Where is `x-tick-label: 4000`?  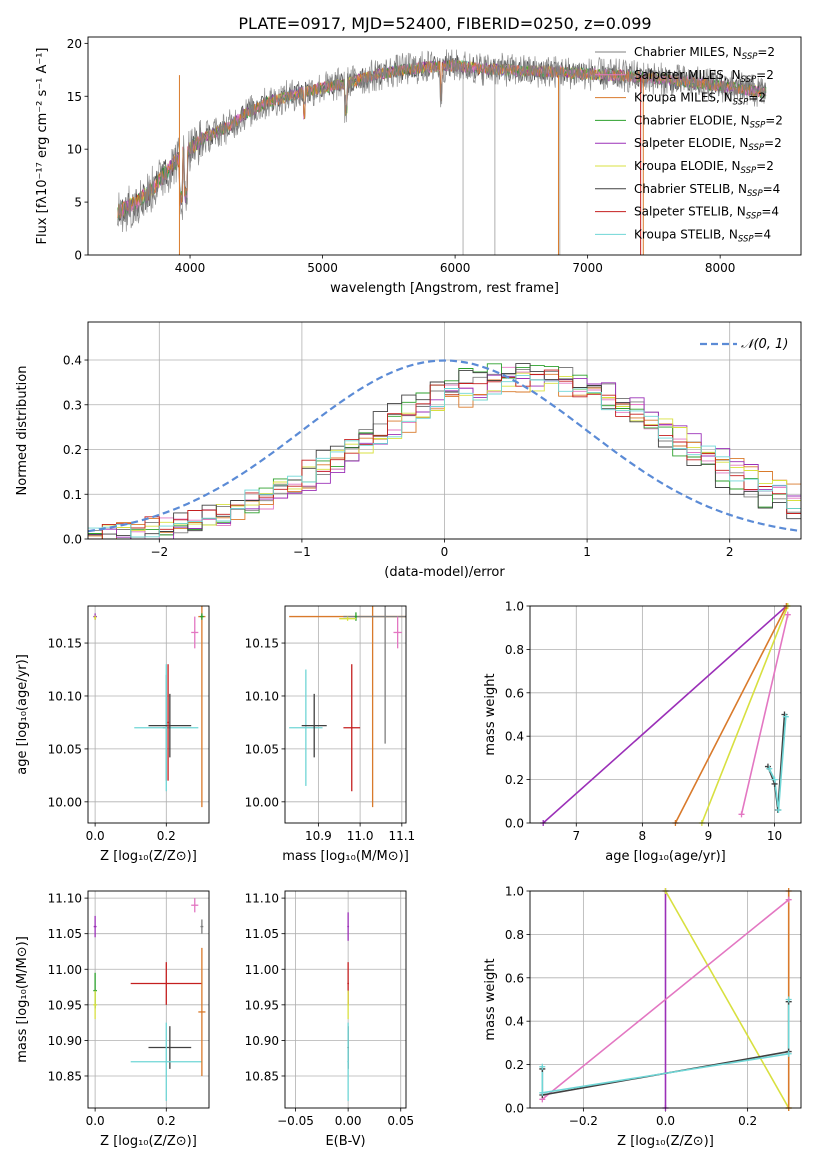 x-tick-label: 4000 is located at coordinates (190, 268).